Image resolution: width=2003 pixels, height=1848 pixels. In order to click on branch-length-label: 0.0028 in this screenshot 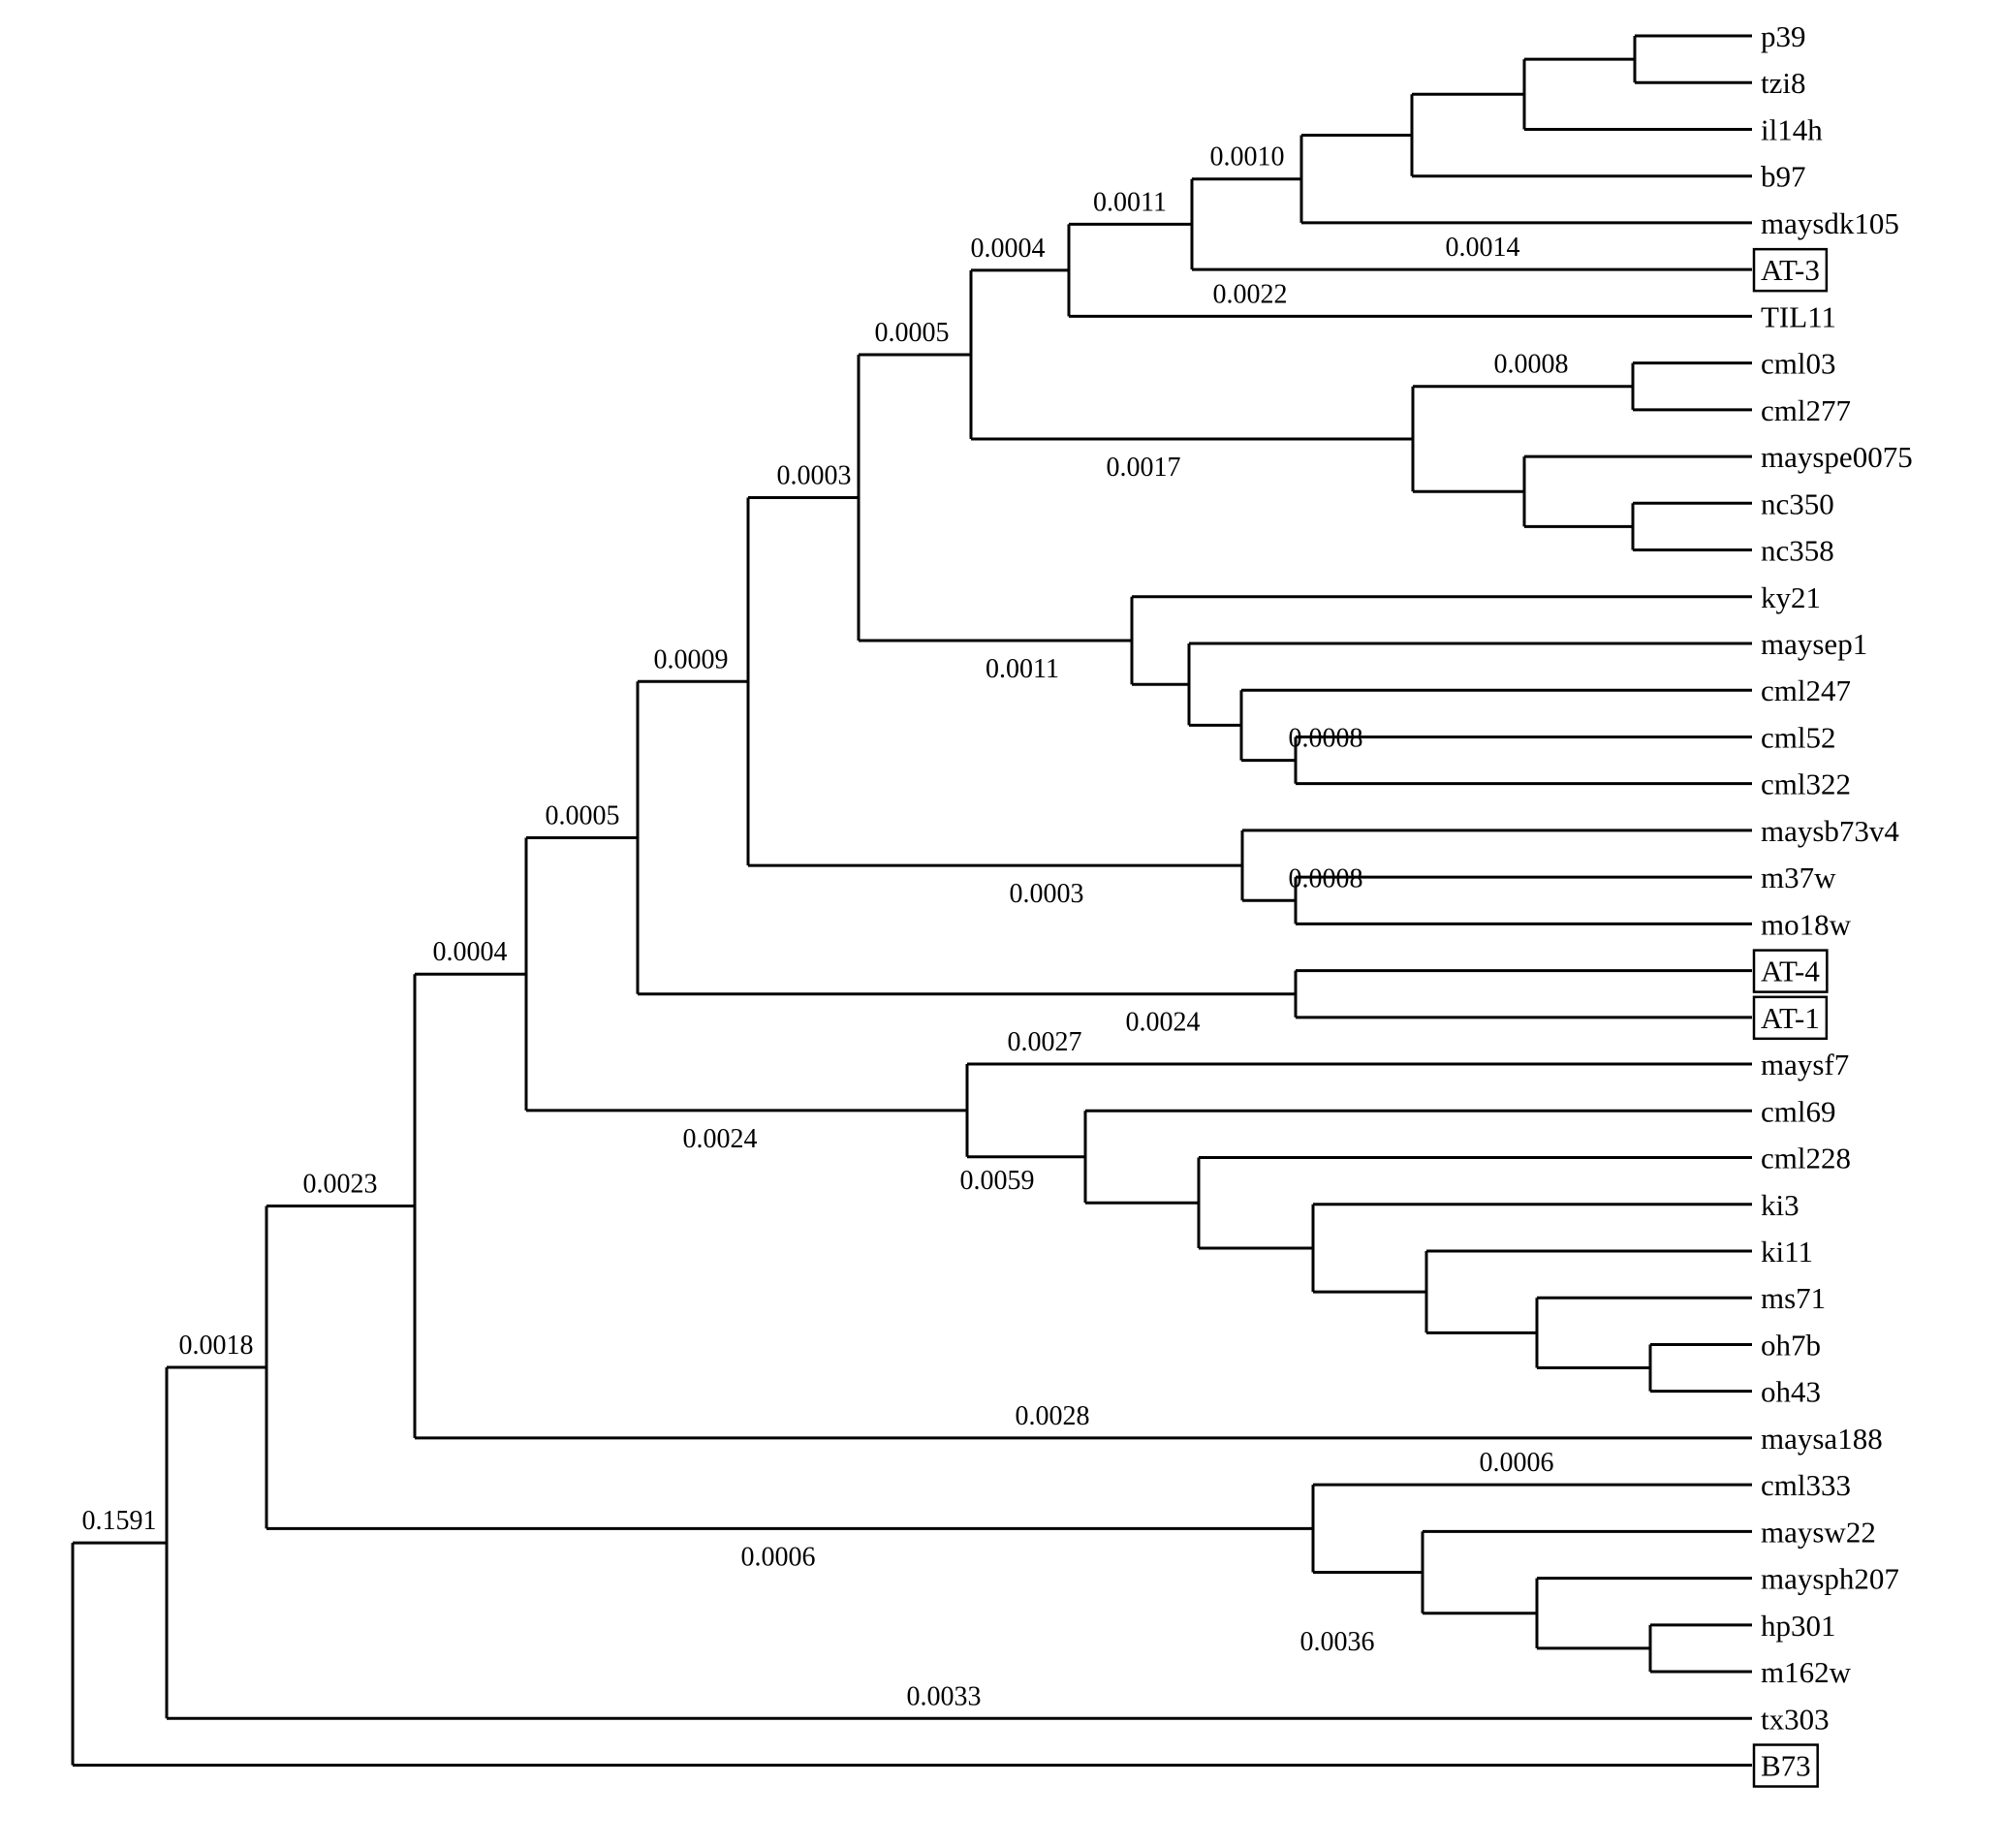, I will do `click(1053, 1416)`.